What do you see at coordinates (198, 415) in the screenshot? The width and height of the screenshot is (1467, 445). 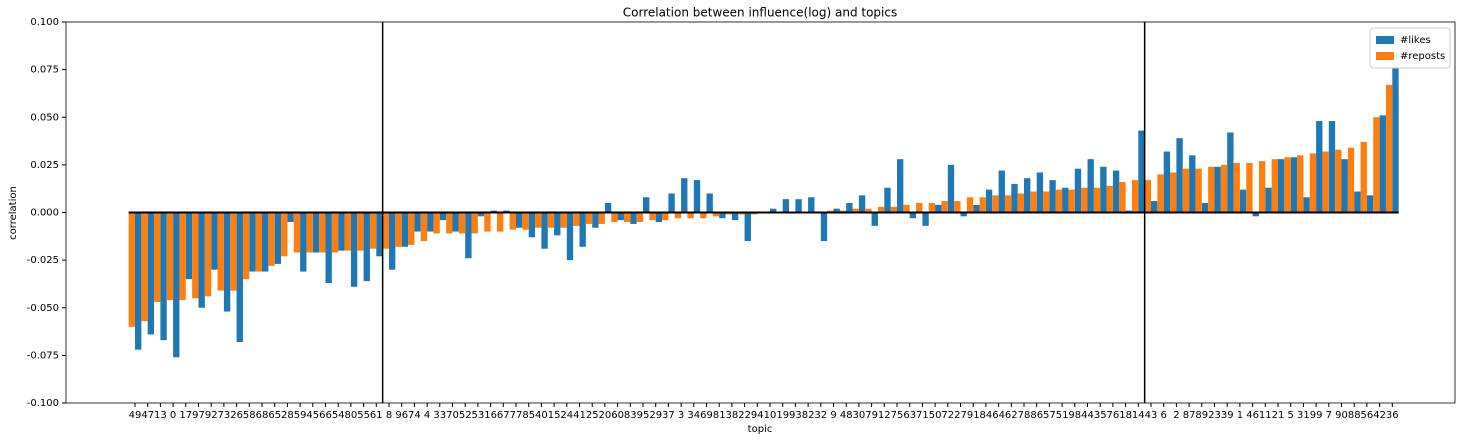 I see `x-tick-label: 97` at bounding box center [198, 415].